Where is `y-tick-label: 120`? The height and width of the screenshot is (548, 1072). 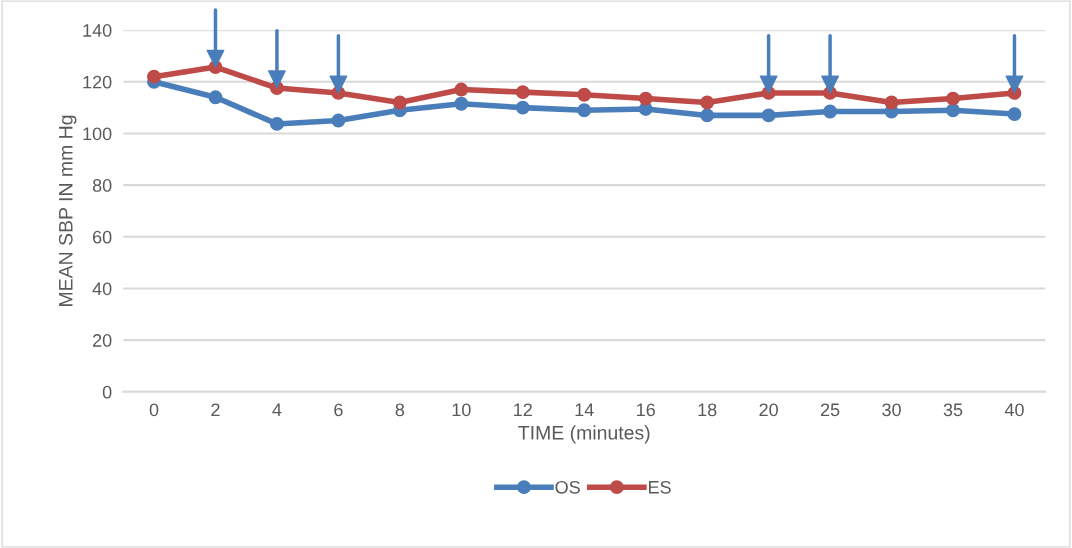
y-tick-label: 120 is located at coordinates (97, 82).